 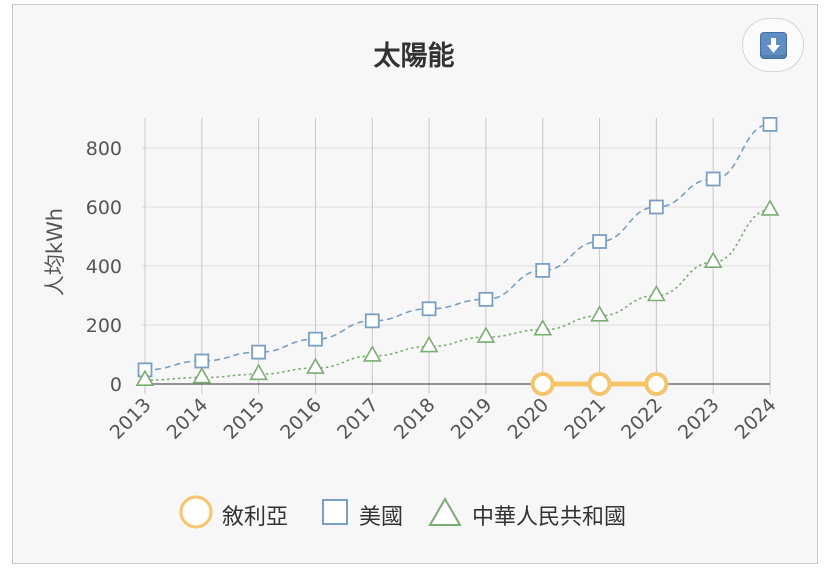 I want to click on legend-item-syria: 敘利亞, so click(x=240, y=512).